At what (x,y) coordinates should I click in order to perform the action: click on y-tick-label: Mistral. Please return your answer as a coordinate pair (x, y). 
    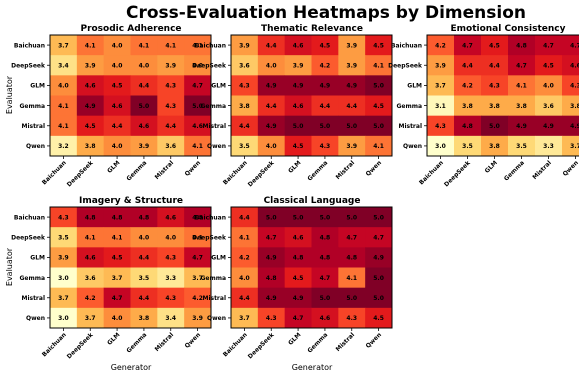
    Looking at the image, I should click on (33, 298).